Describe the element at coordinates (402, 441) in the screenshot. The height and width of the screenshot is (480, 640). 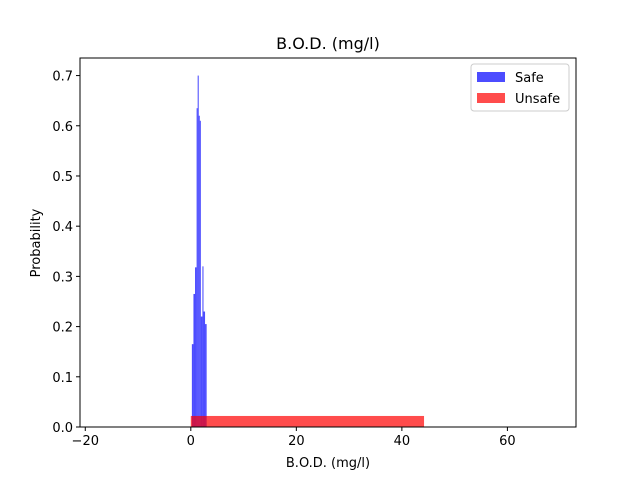
I see `x-tick-label: 40` at that location.